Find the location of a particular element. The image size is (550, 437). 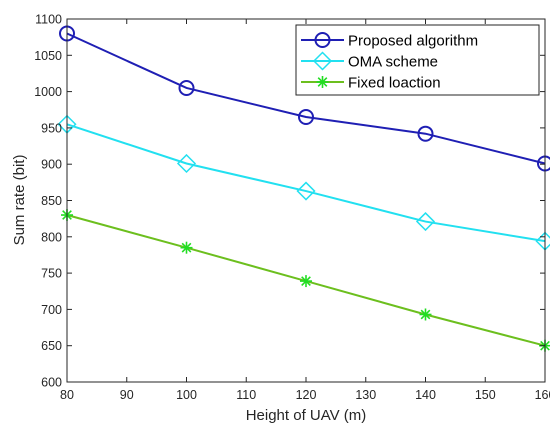

y-tick-label: 800 is located at coordinates (51, 237).